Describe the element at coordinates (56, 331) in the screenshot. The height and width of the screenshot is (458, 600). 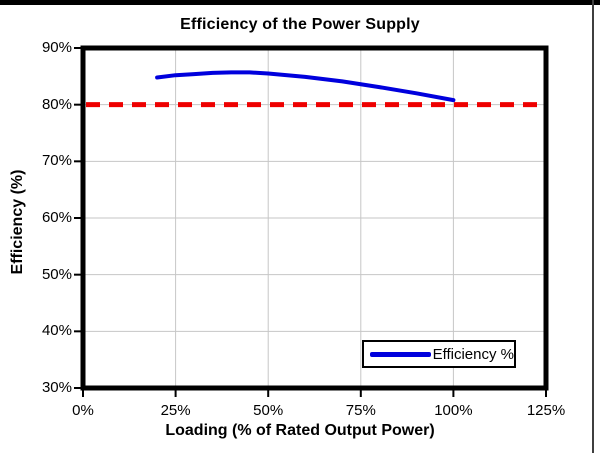
I see `y-tick-label: 40%` at that location.